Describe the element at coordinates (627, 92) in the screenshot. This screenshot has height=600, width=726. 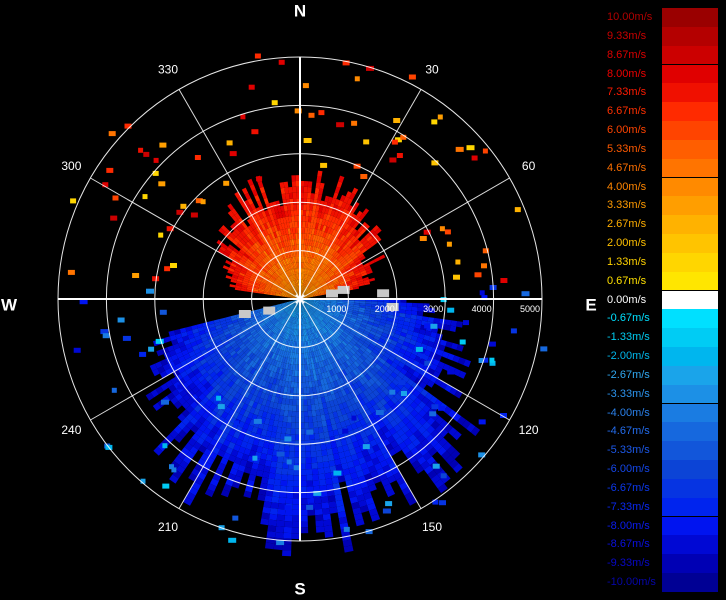
I see `colorbar-label: 7.33m/s` at that location.